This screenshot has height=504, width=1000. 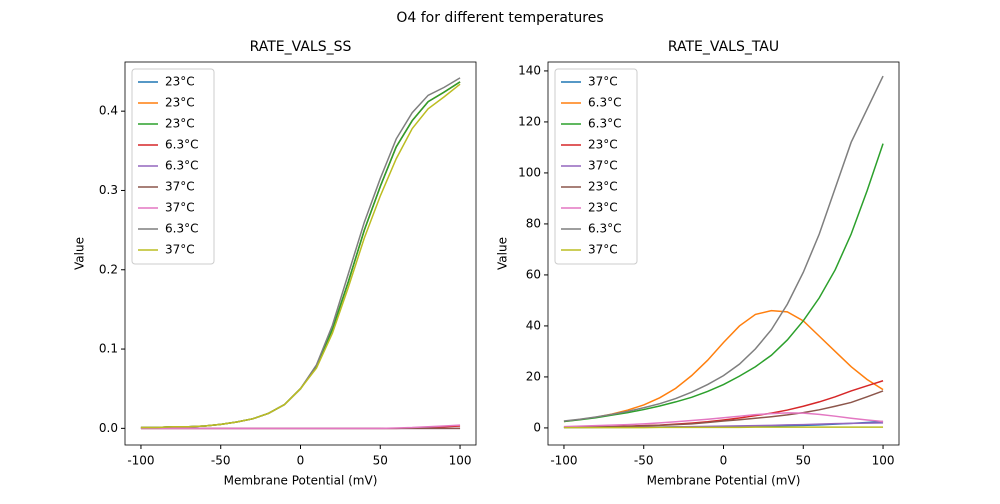 What do you see at coordinates (533, 376) in the screenshot?
I see `y-tick-label: 20` at bounding box center [533, 376].